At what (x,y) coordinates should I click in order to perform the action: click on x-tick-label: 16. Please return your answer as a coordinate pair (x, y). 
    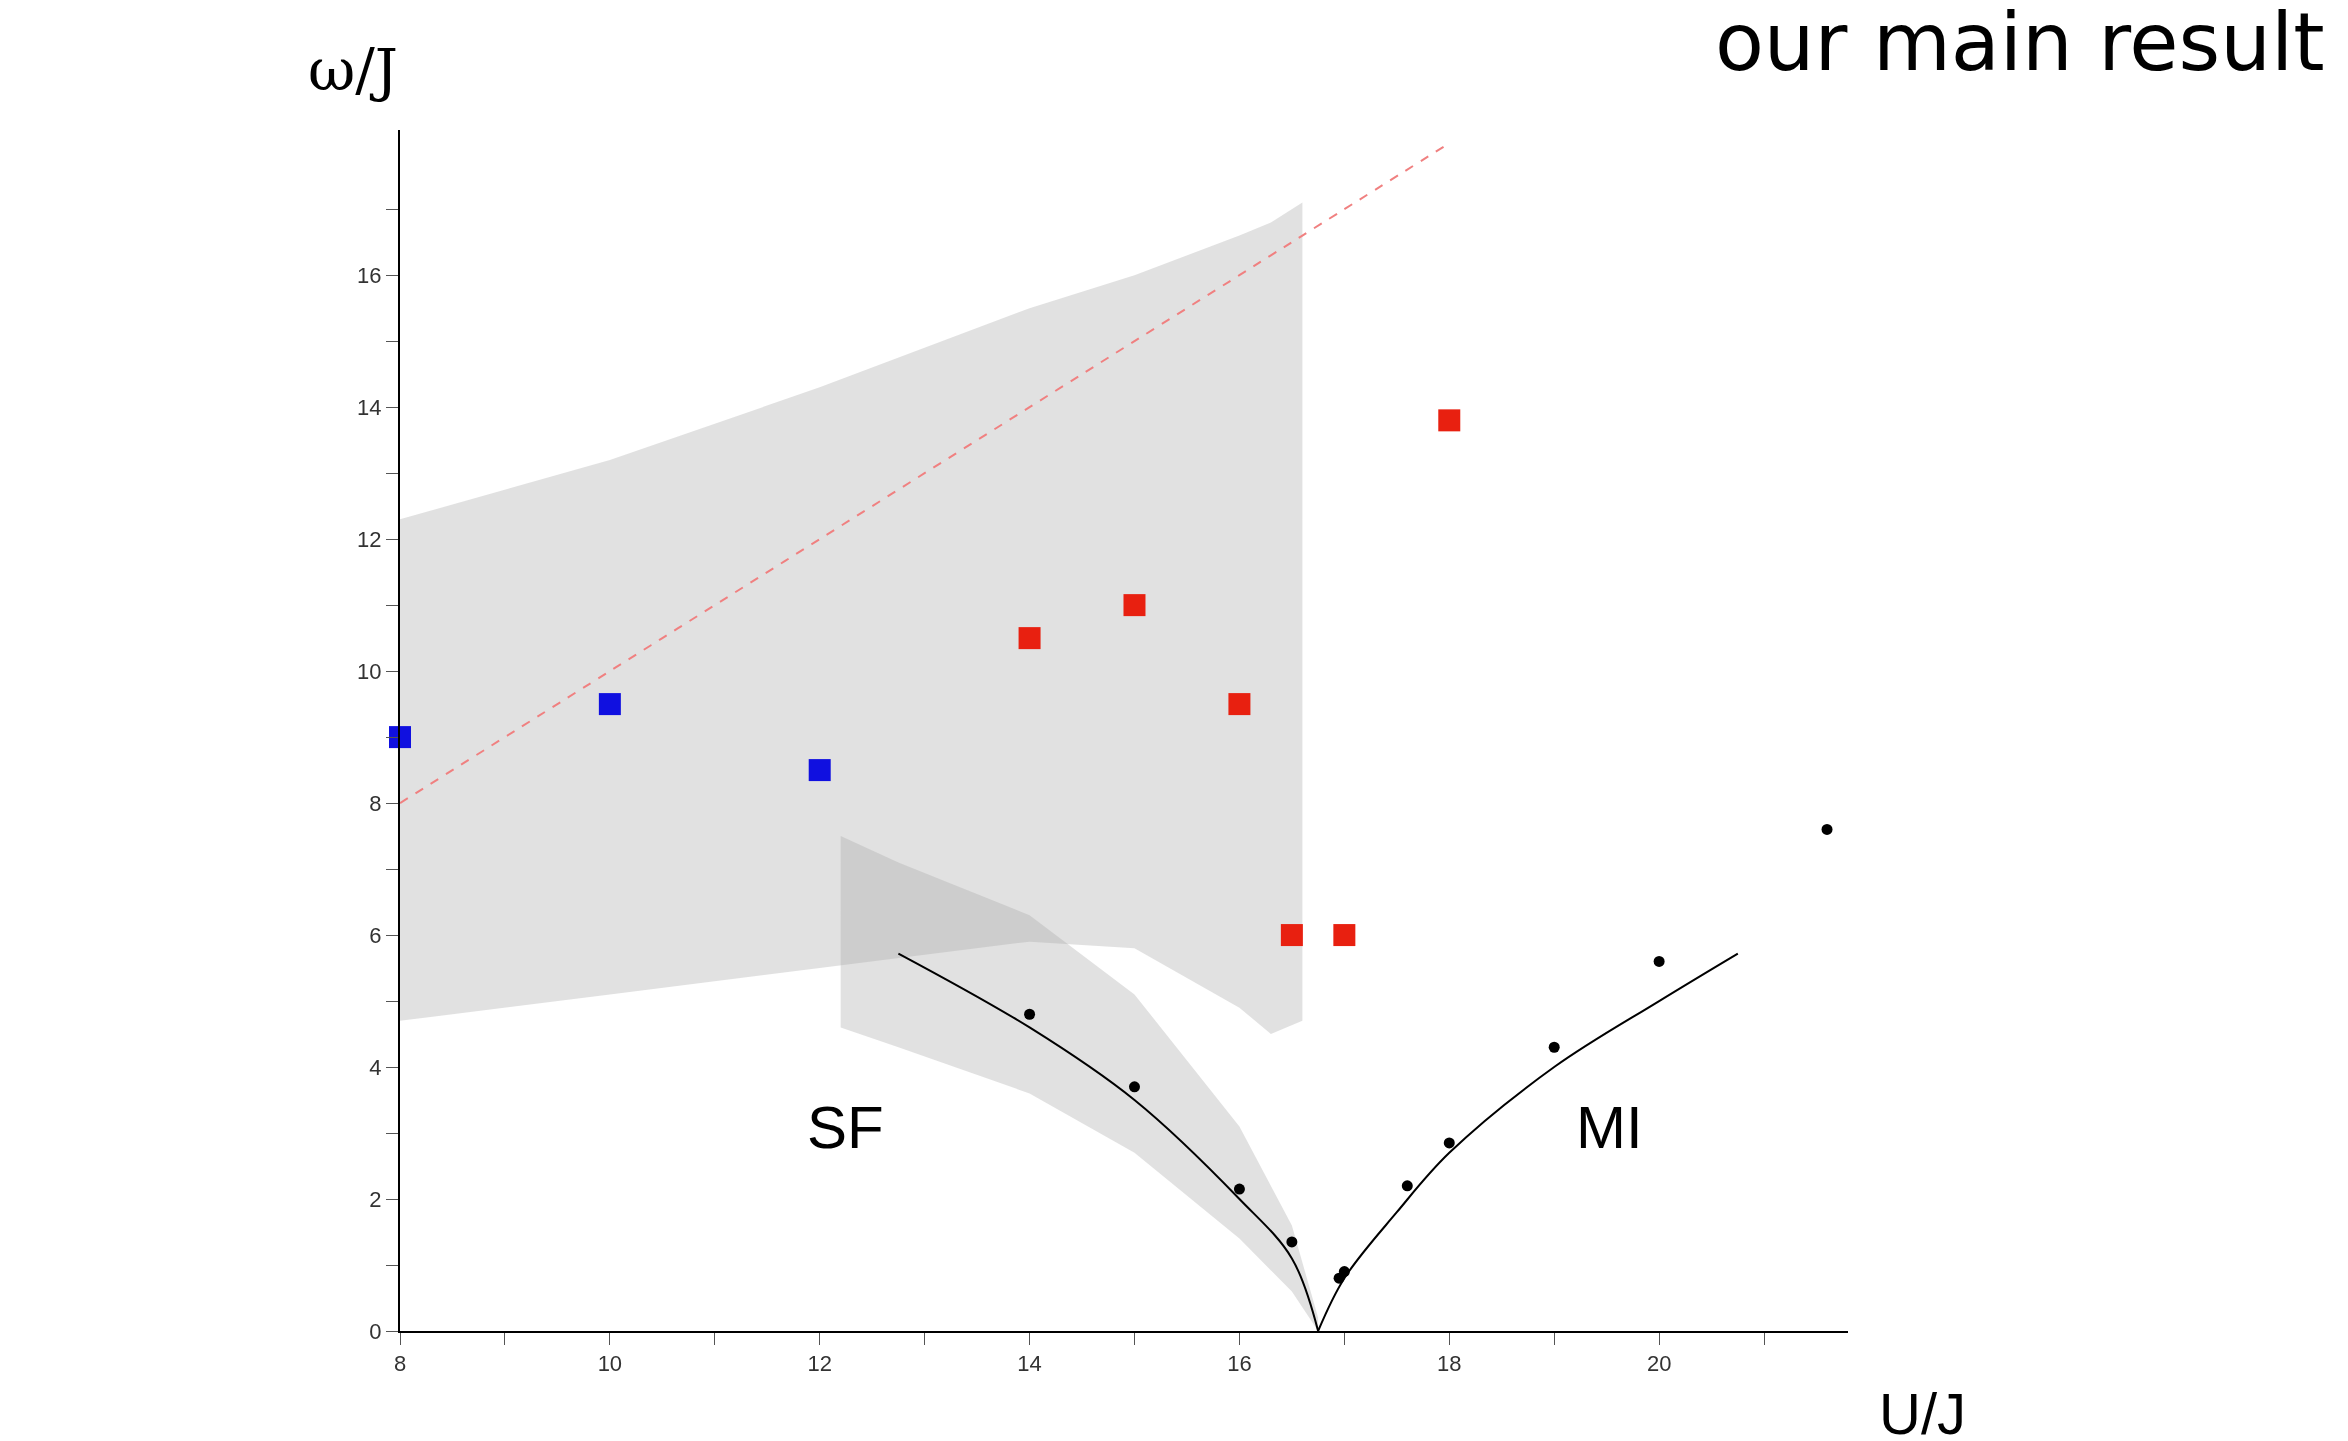
    Looking at the image, I should click on (1239, 1364).